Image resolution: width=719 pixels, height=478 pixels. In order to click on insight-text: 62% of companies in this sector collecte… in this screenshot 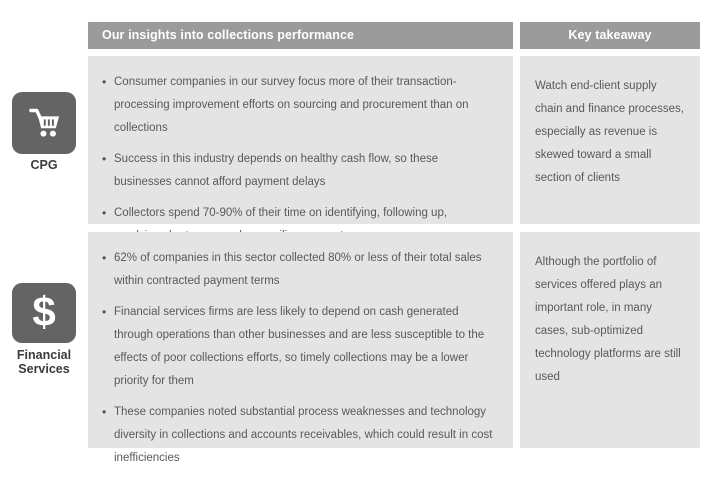, I will do `click(298, 269)`.